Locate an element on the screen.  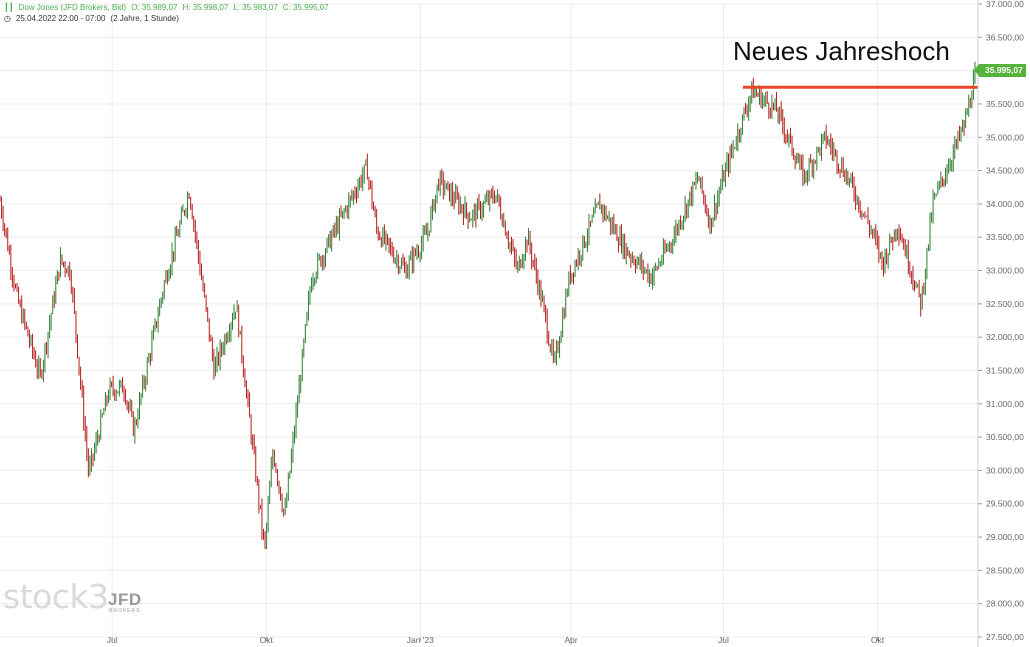
range-text: (2 Jahre, 1 Stunde) is located at coordinates (144, 18).